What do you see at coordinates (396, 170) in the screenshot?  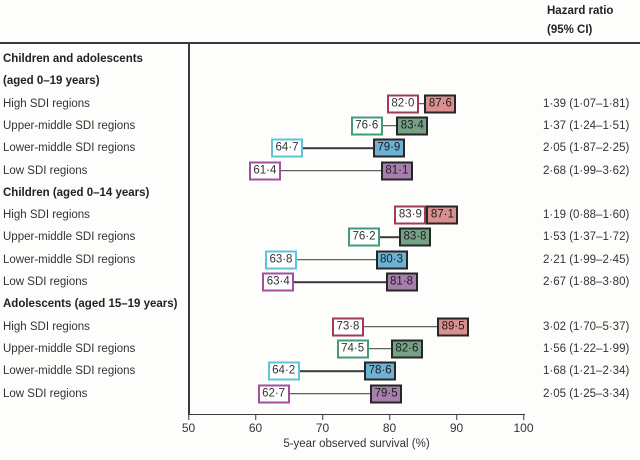 I see `end-value-box: 81·1` at bounding box center [396, 170].